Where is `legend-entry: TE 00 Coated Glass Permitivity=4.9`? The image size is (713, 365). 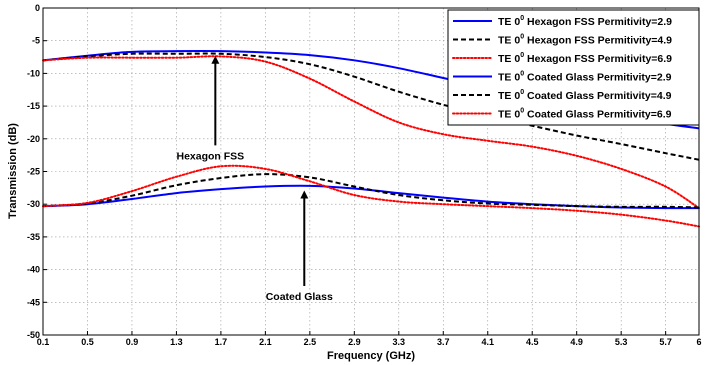
legend-entry: TE 00 Coated Glass Permitivity=4.9 is located at coordinates (585, 95).